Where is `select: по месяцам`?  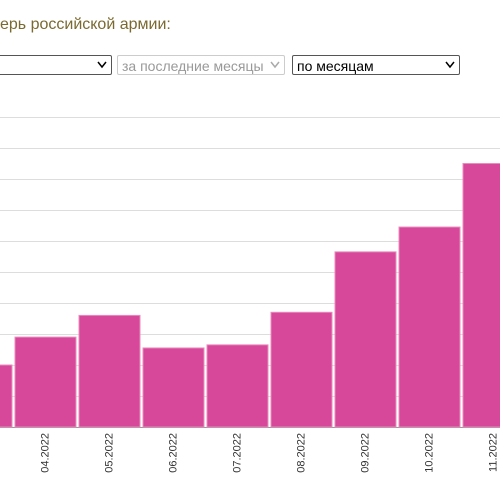 select: по месяцам is located at coordinates (376, 65).